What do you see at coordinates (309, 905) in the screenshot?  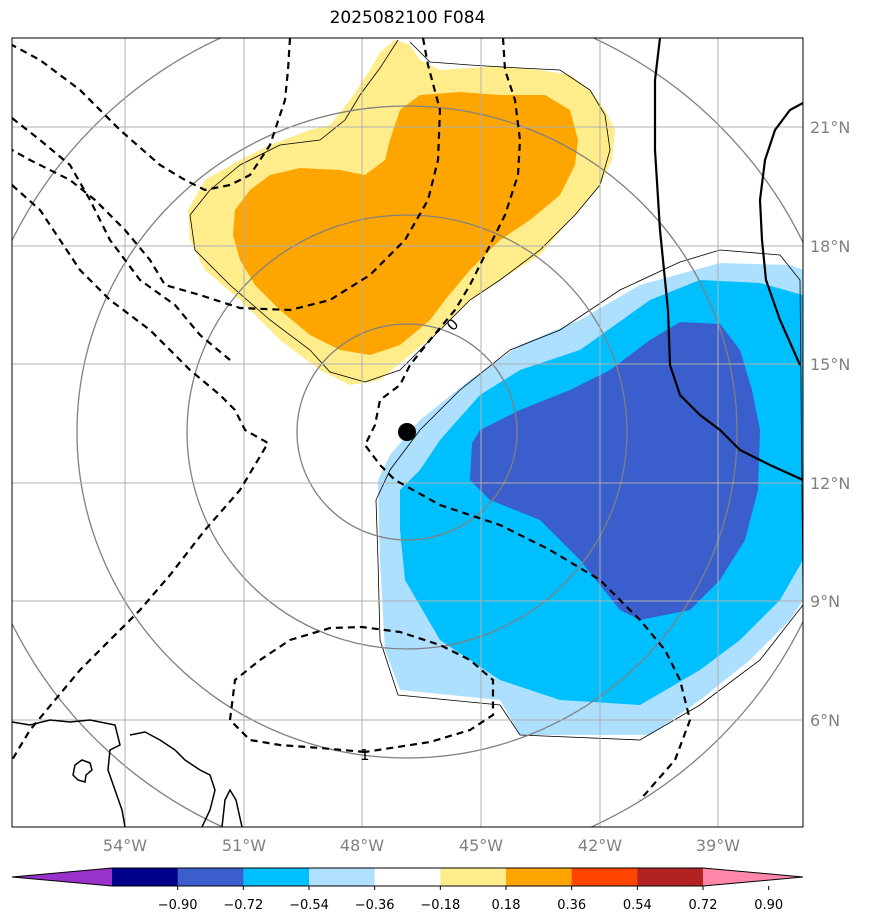 I see `colorbar-tick-label: −0.54` at bounding box center [309, 905].